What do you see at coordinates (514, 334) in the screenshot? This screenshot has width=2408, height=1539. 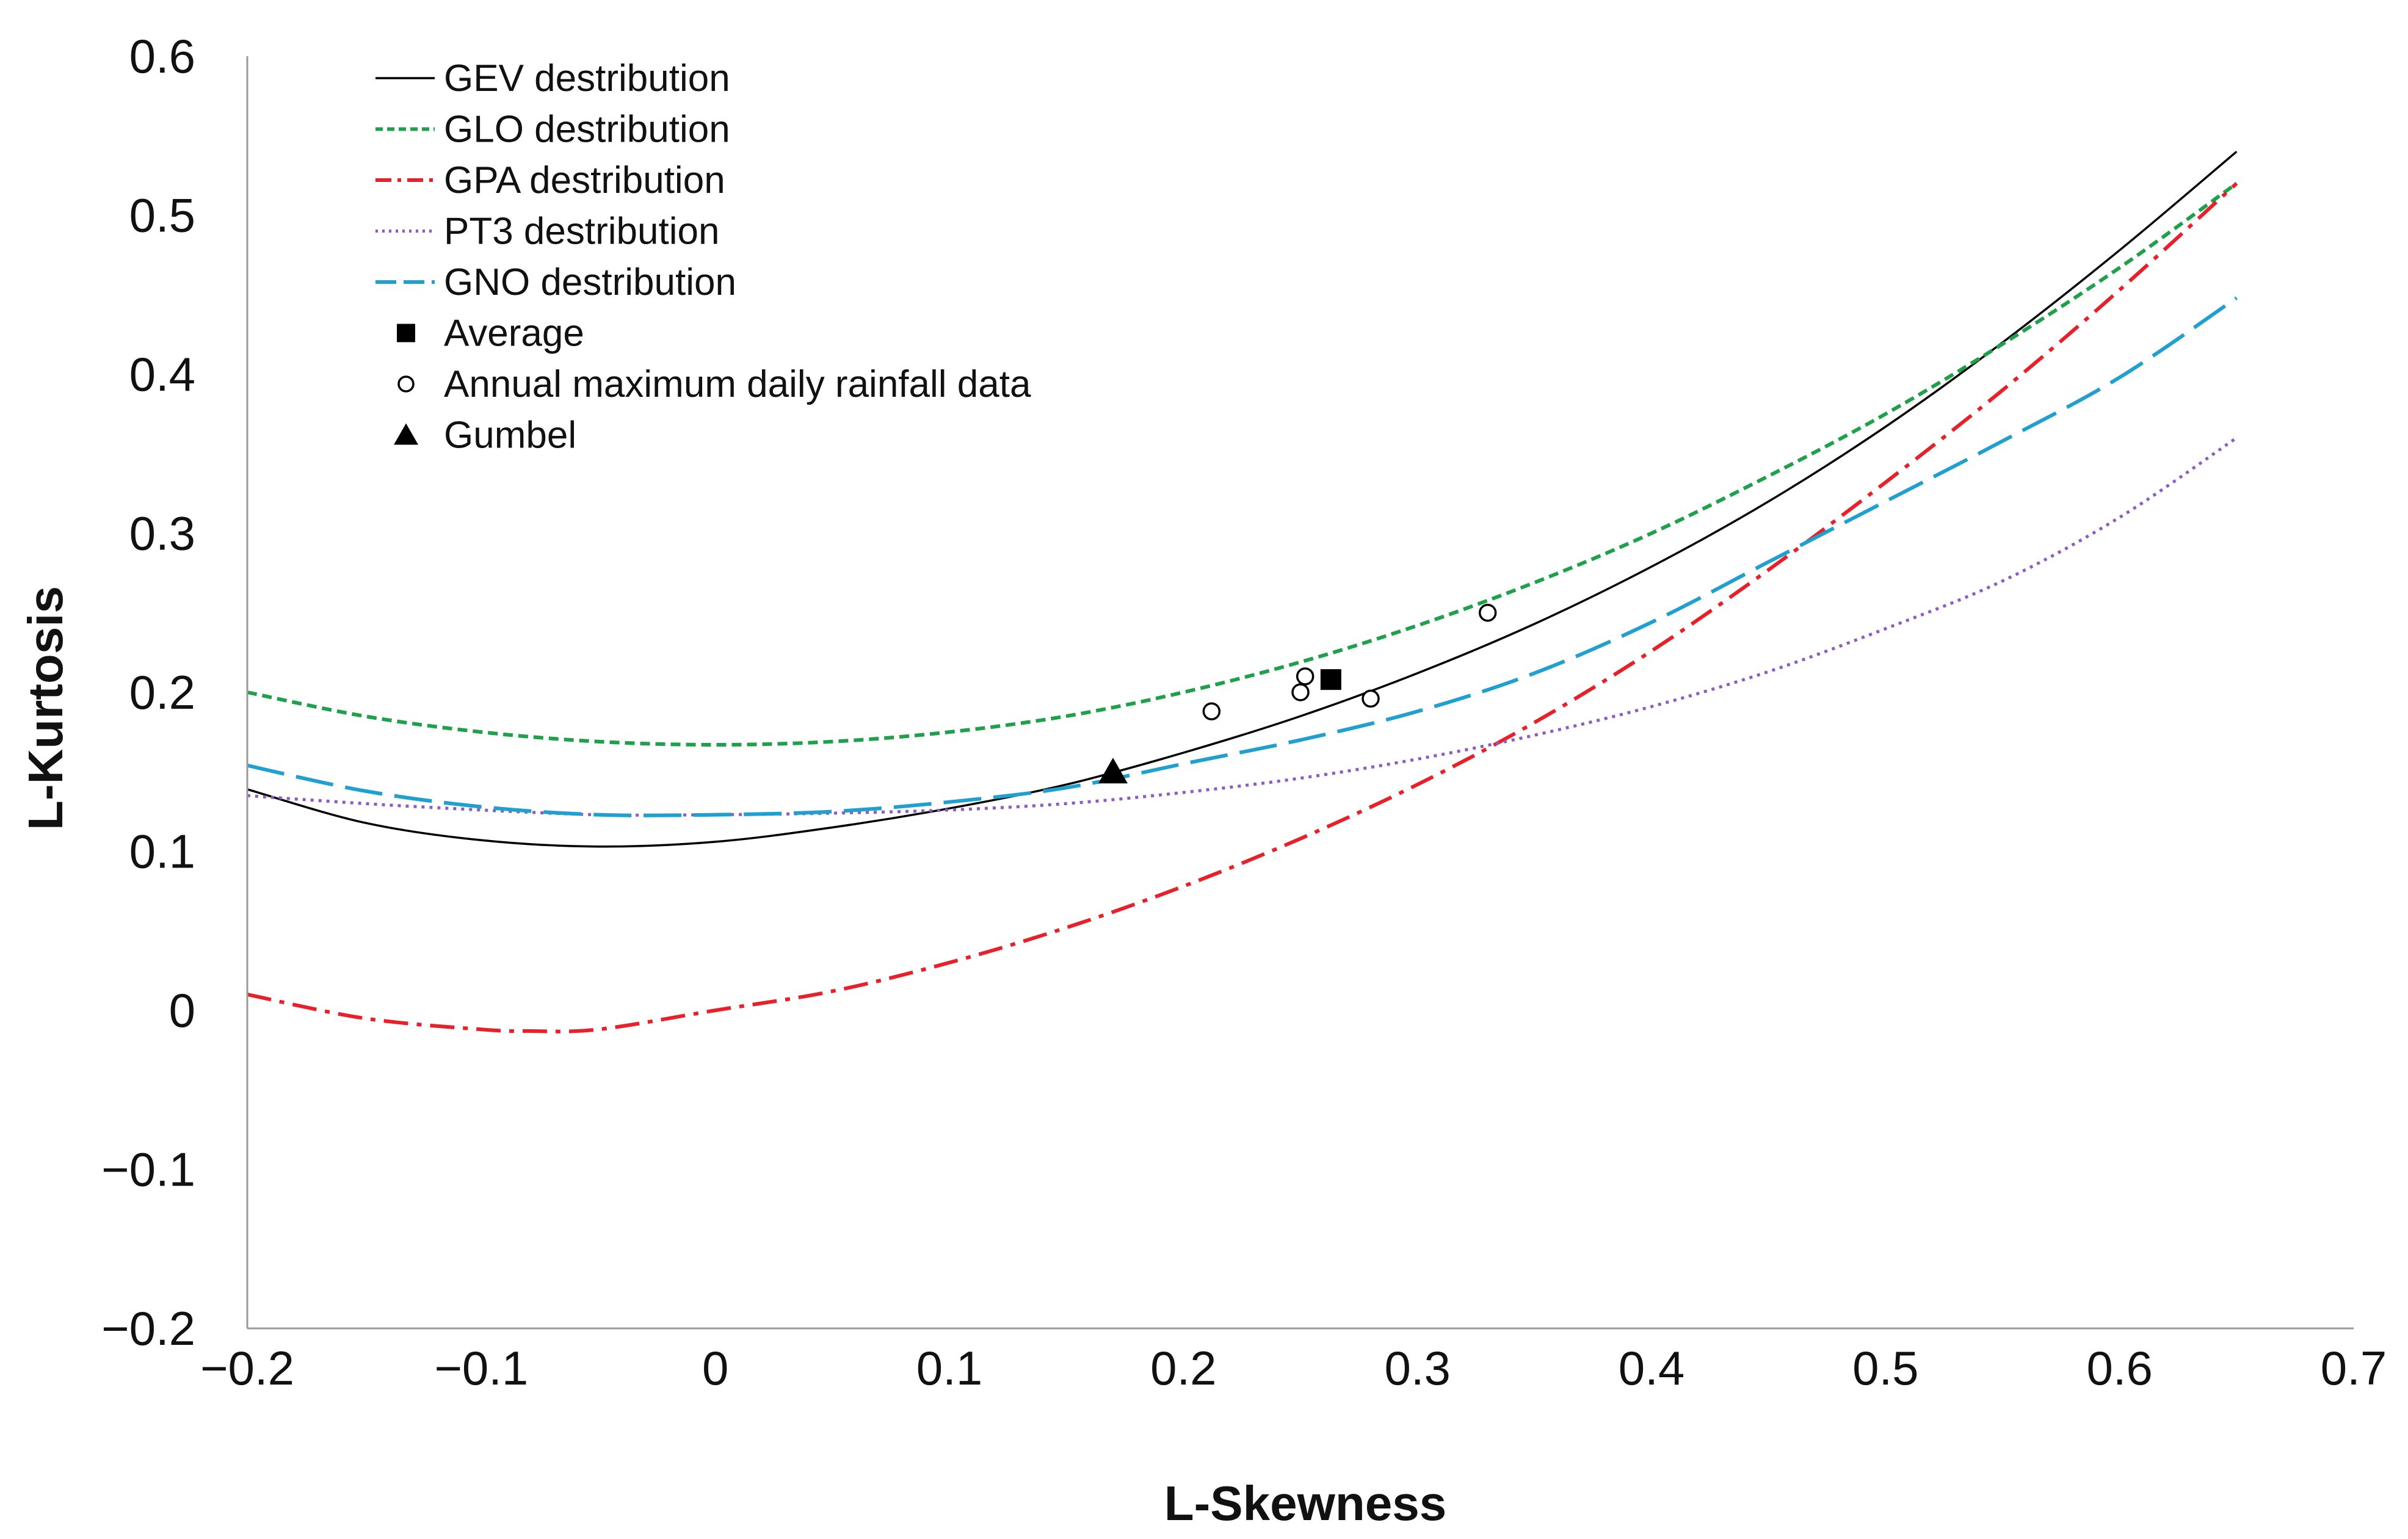 I see `legend-label: Average` at bounding box center [514, 334].